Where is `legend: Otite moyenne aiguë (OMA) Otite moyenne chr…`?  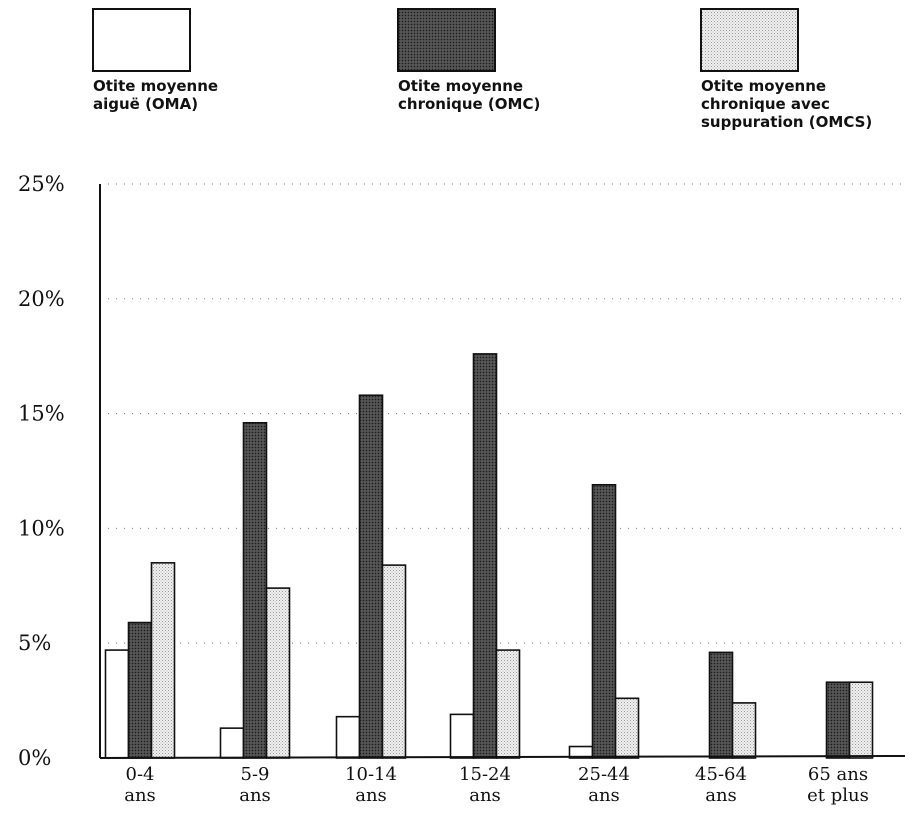
legend: Otite moyenne aiguë (OMA) Otite moyenne chr… is located at coordinates (482, 69).